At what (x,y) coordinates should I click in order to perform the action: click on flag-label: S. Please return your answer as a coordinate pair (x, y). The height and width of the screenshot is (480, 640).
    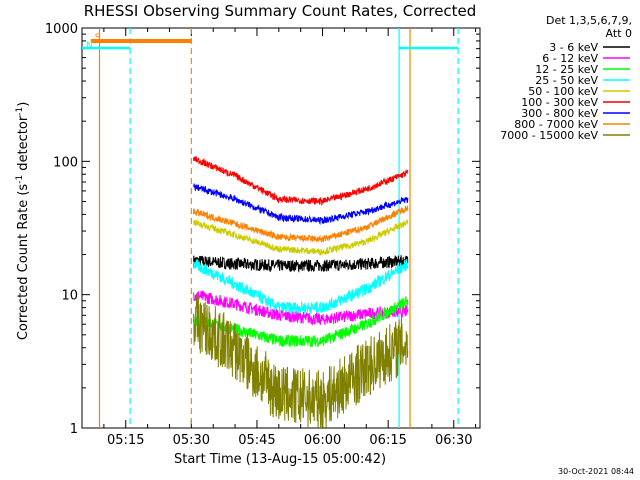
    Looking at the image, I should click on (98, 38).